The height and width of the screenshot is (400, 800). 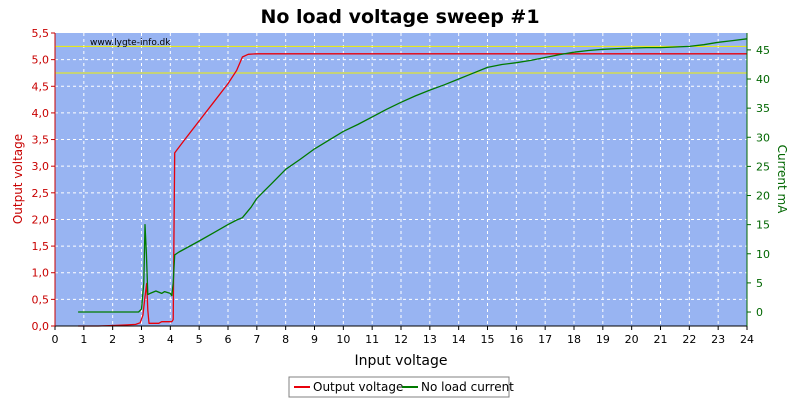 I want to click on x-tick-label: 17, so click(x=545, y=339).